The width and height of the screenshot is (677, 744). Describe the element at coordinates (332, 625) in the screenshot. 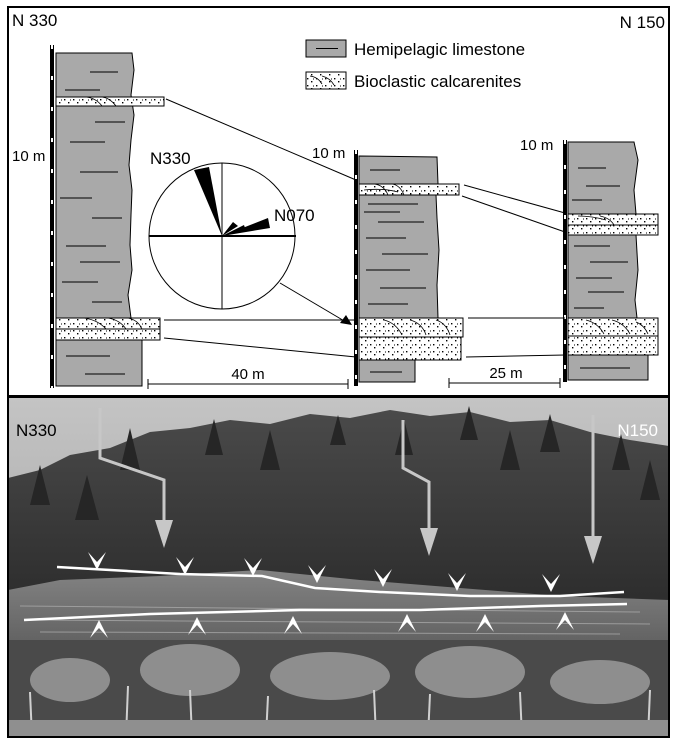

I see `chevrons-lower` at that location.